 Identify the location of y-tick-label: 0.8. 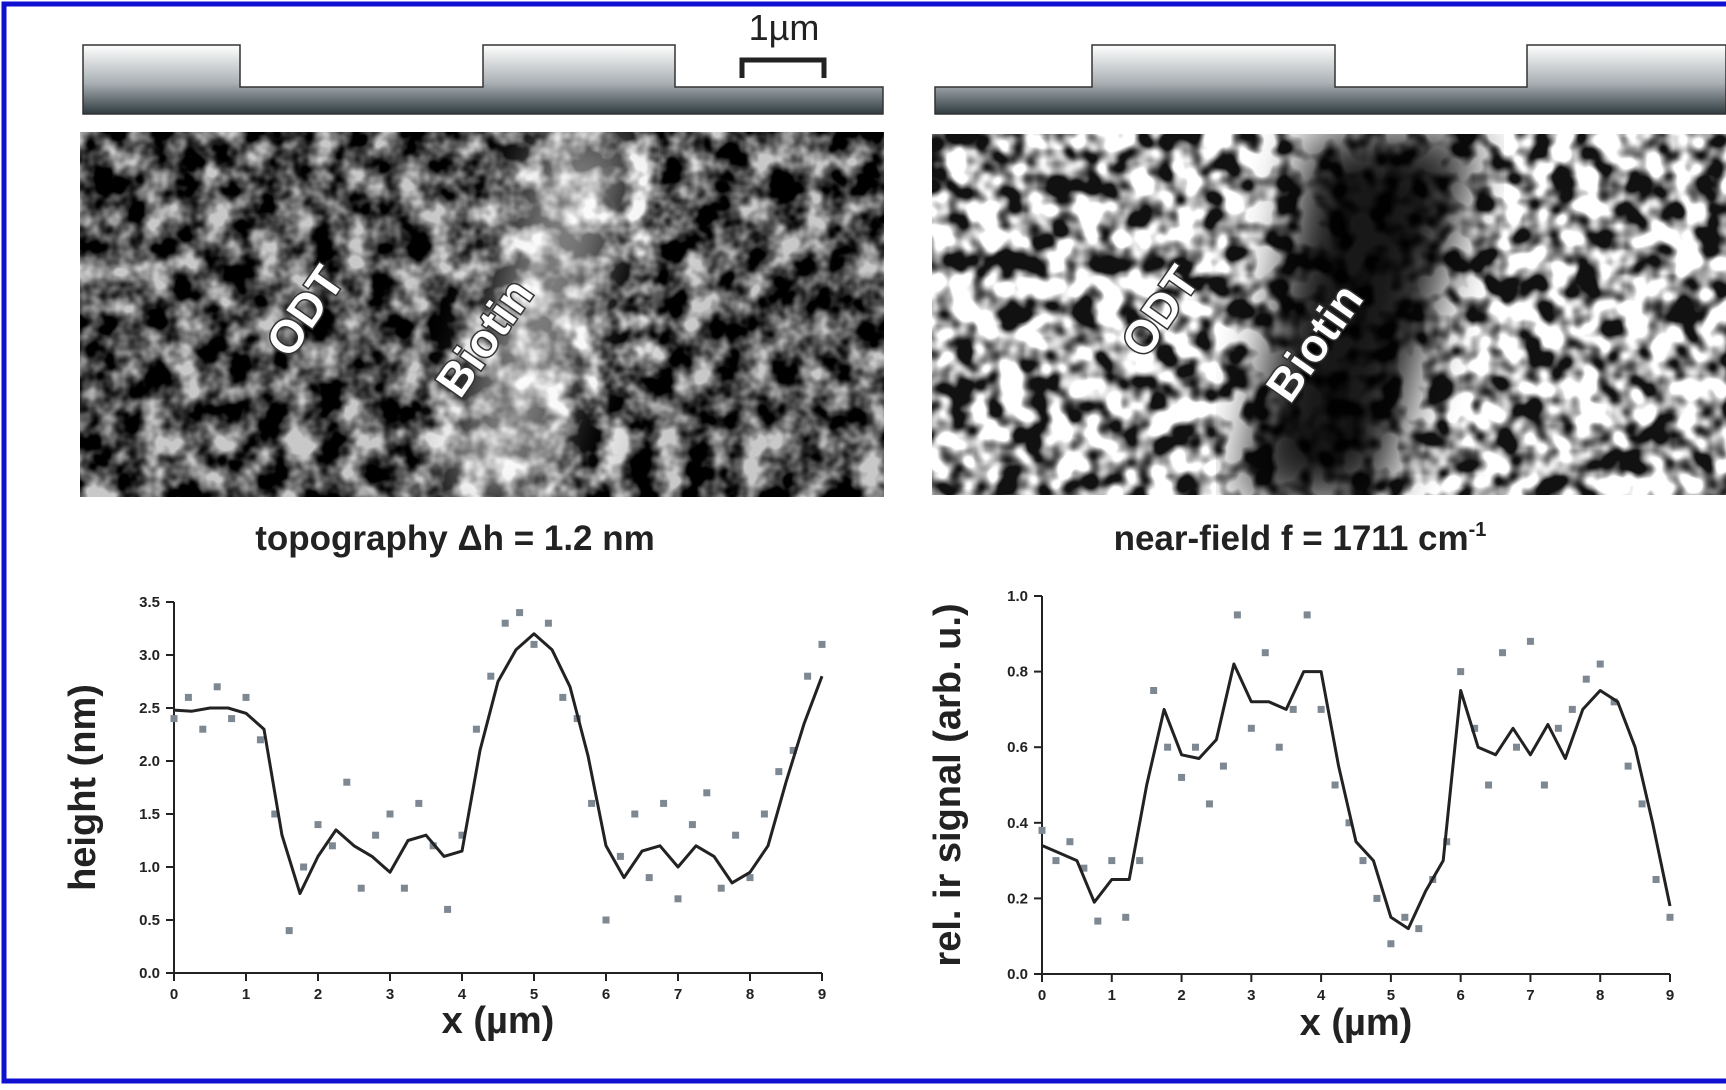
(1017, 672).